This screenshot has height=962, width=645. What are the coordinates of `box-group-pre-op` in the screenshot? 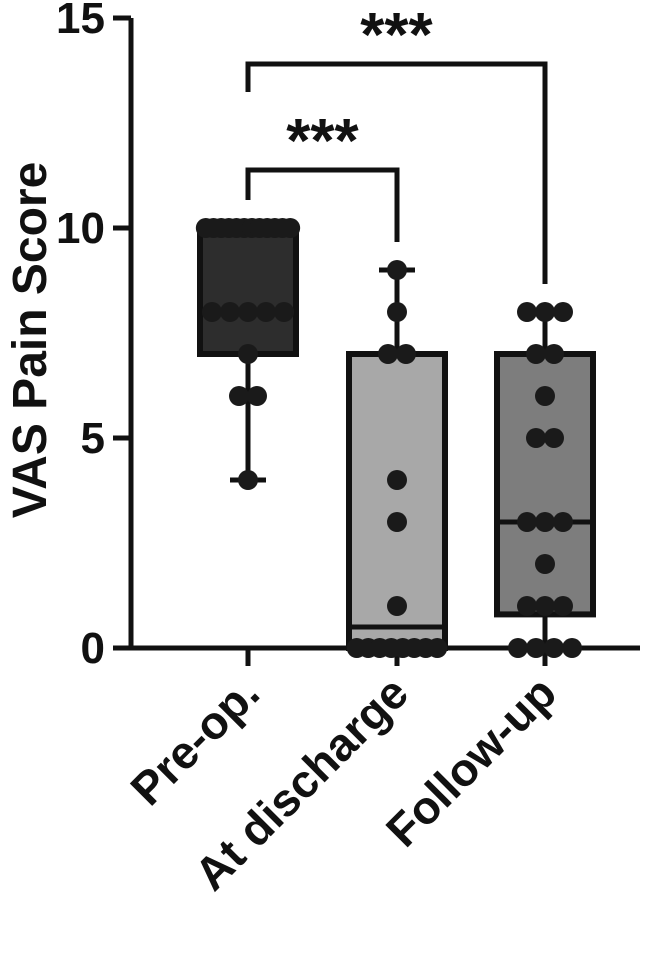 It's located at (248, 354).